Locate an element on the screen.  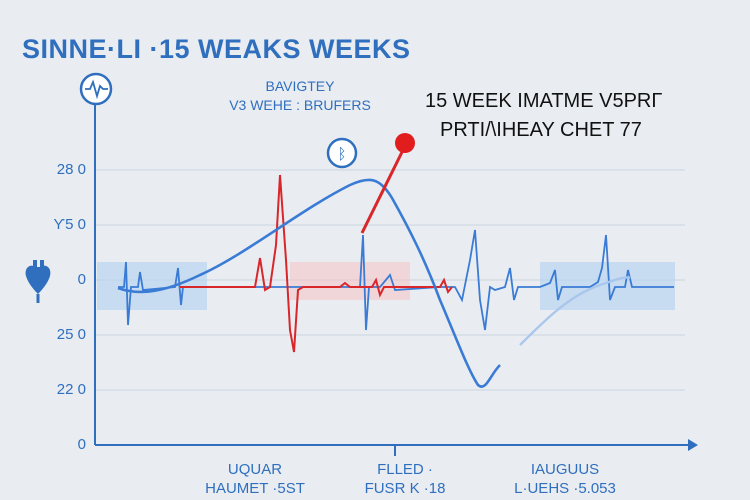
trend-tail is located at coordinates (575, 311).